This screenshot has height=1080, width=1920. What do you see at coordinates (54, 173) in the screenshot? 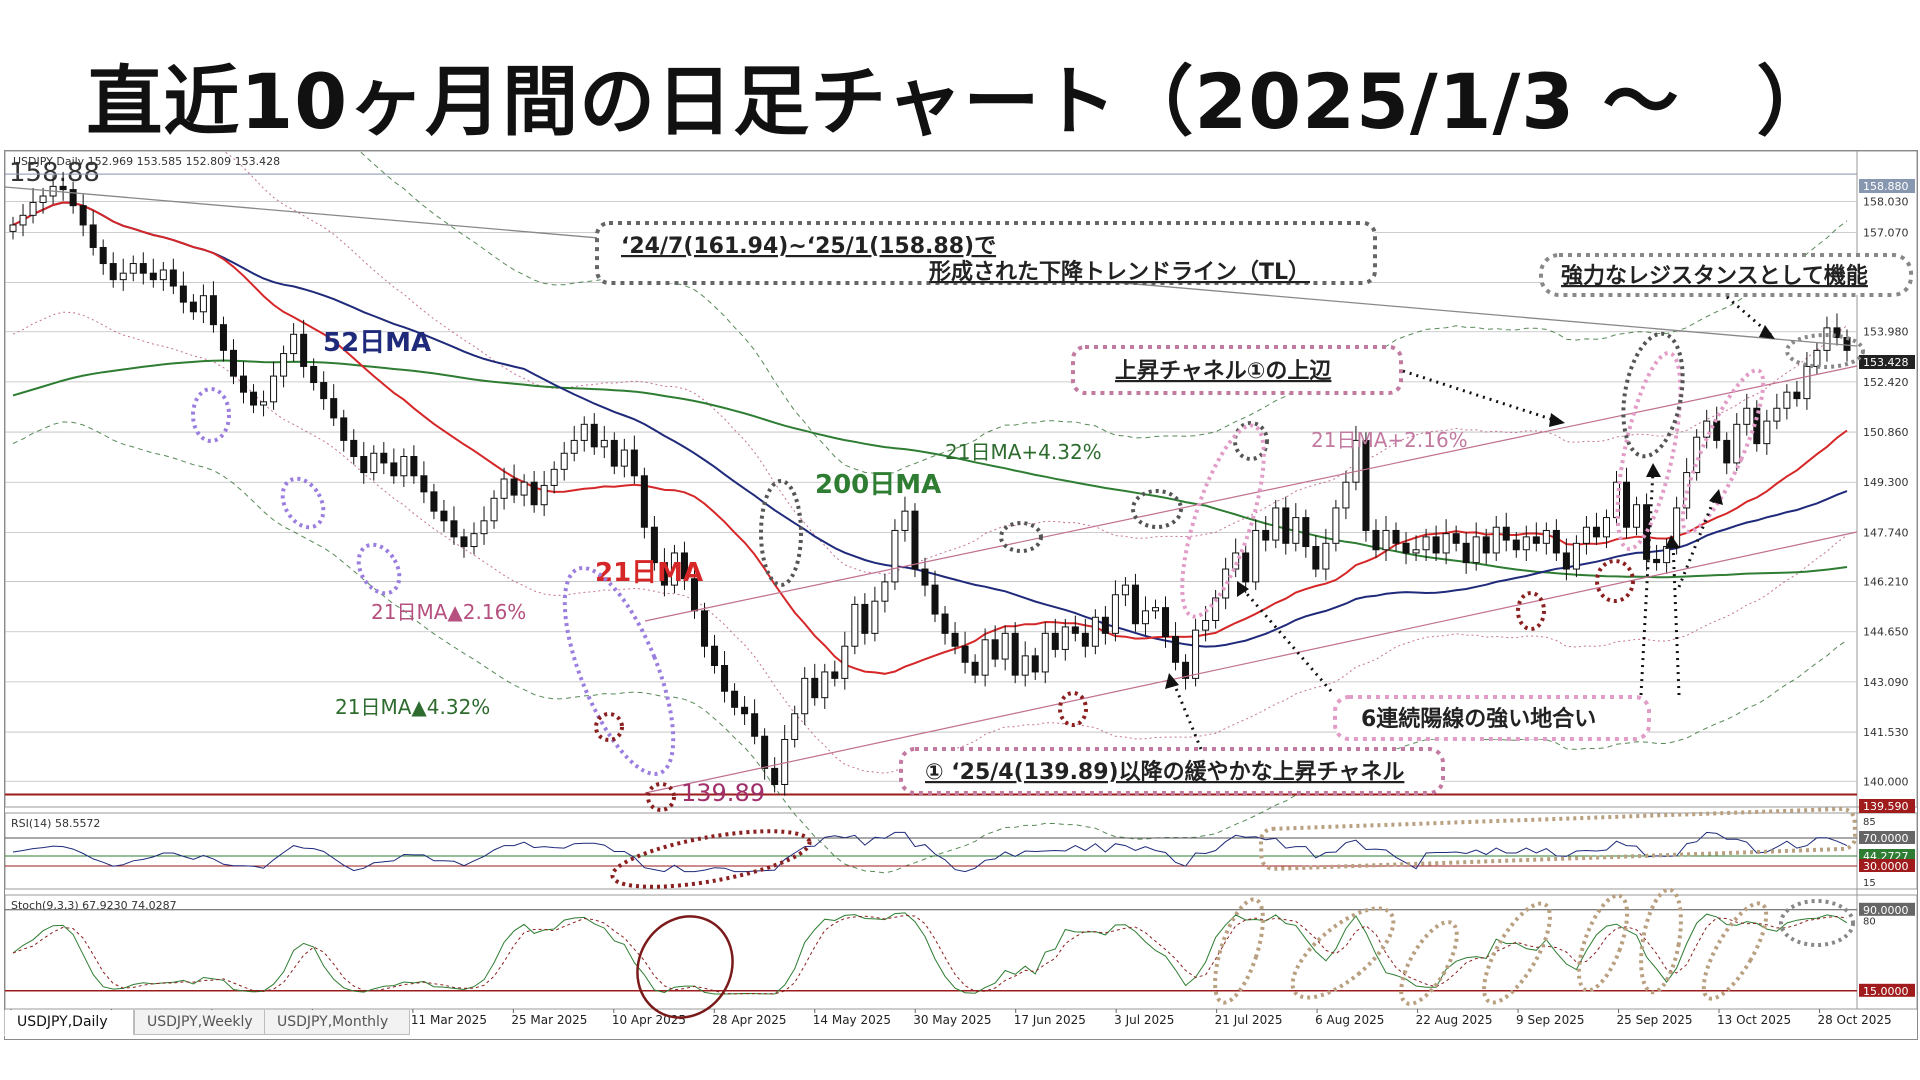
I see `high-price-text: 158.88` at bounding box center [54, 173].